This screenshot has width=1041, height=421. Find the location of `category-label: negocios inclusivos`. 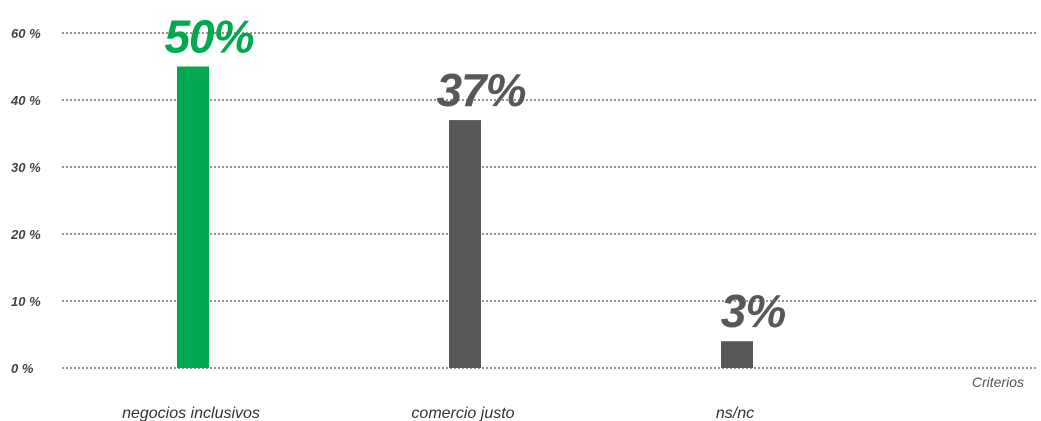

category-label: negocios inclusivos is located at coordinates (191, 413).